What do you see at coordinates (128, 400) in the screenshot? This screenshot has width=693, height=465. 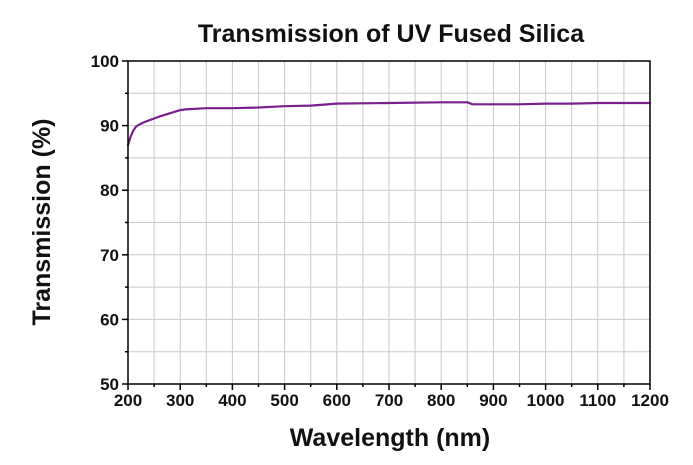 I see `x-tick-label: 200` at bounding box center [128, 400].